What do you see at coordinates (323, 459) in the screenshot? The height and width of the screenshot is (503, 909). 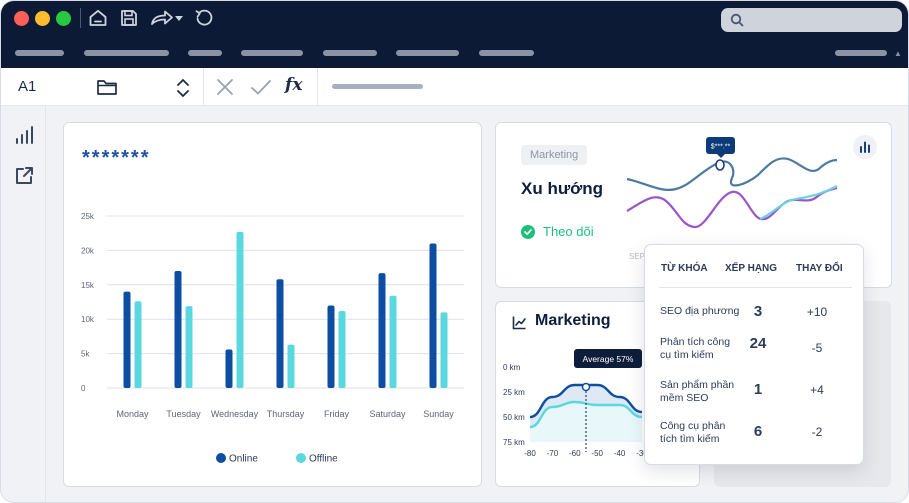 I see `legend-label: Offline` at bounding box center [323, 459].